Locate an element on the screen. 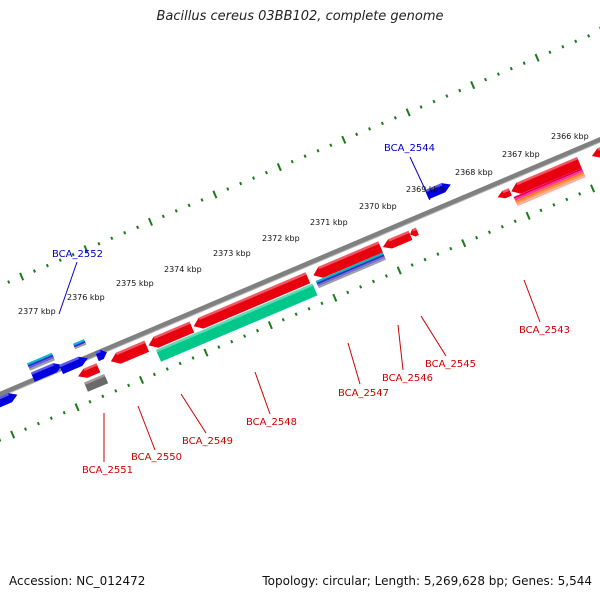 Image resolution: width=600 pixels, height=600 pixels. gene-bca2551-arrow is located at coordinates (89, 370).